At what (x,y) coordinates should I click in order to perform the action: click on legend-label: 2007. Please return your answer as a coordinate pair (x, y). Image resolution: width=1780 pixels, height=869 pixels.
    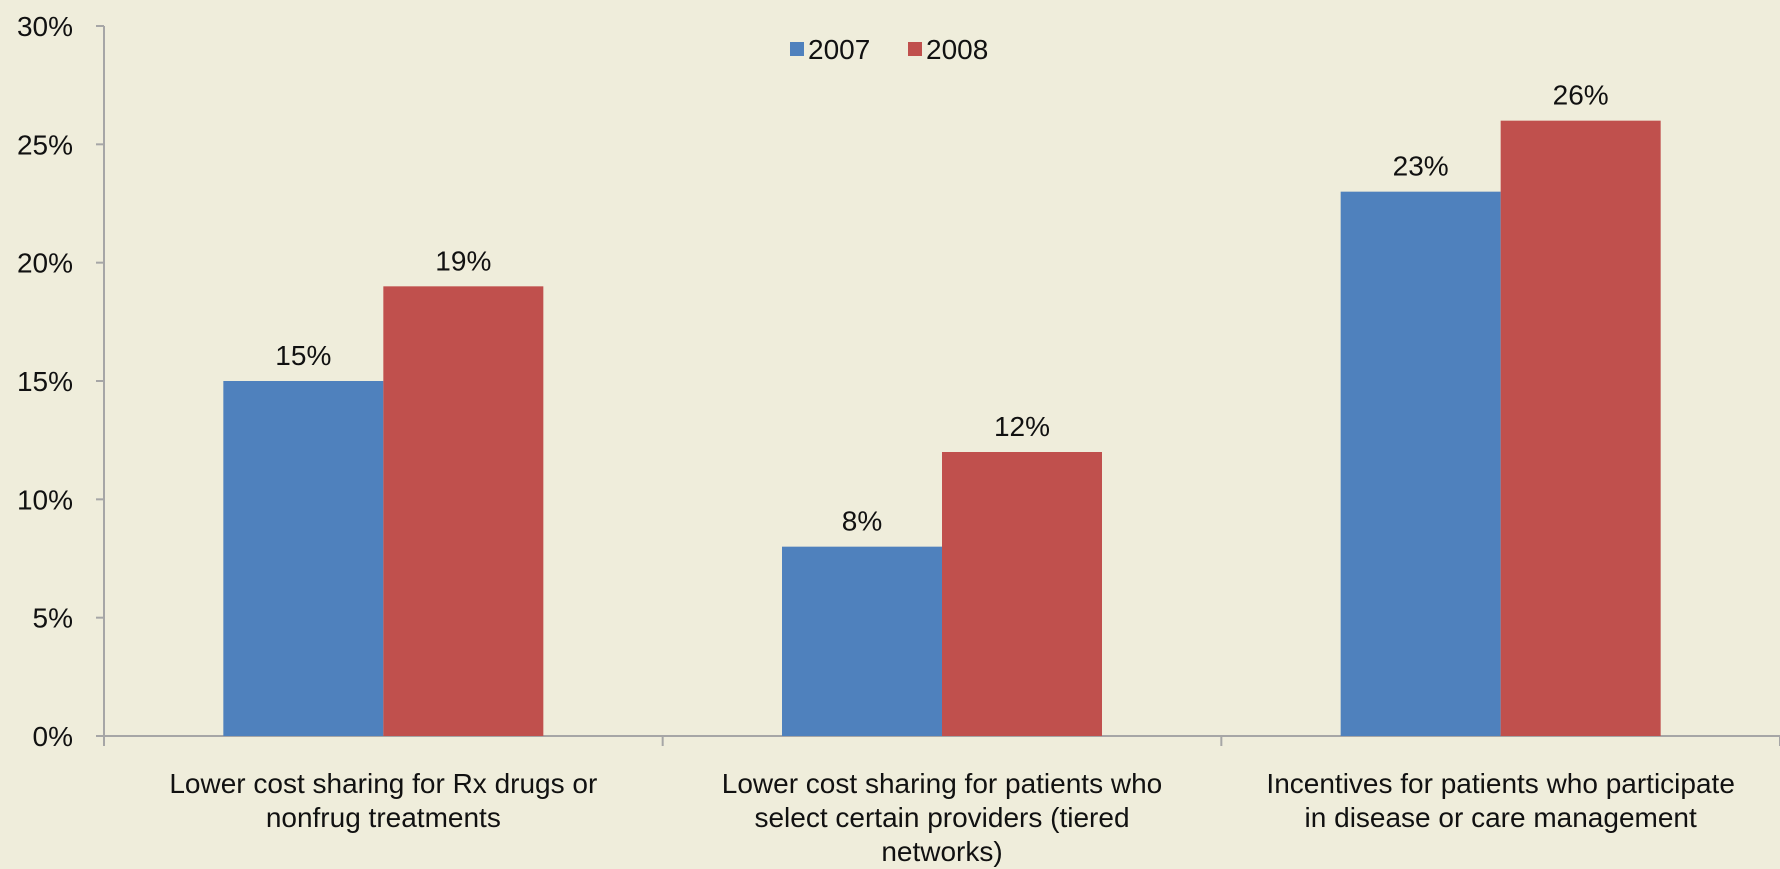
    Looking at the image, I should click on (839, 49).